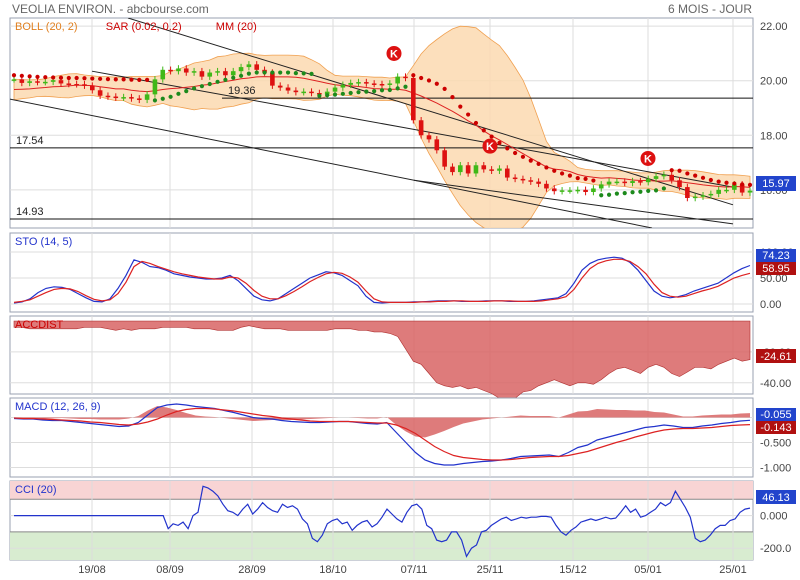  Describe the element at coordinates (382, 434) in the screenshot. I see `macd-signal-line` at that location.